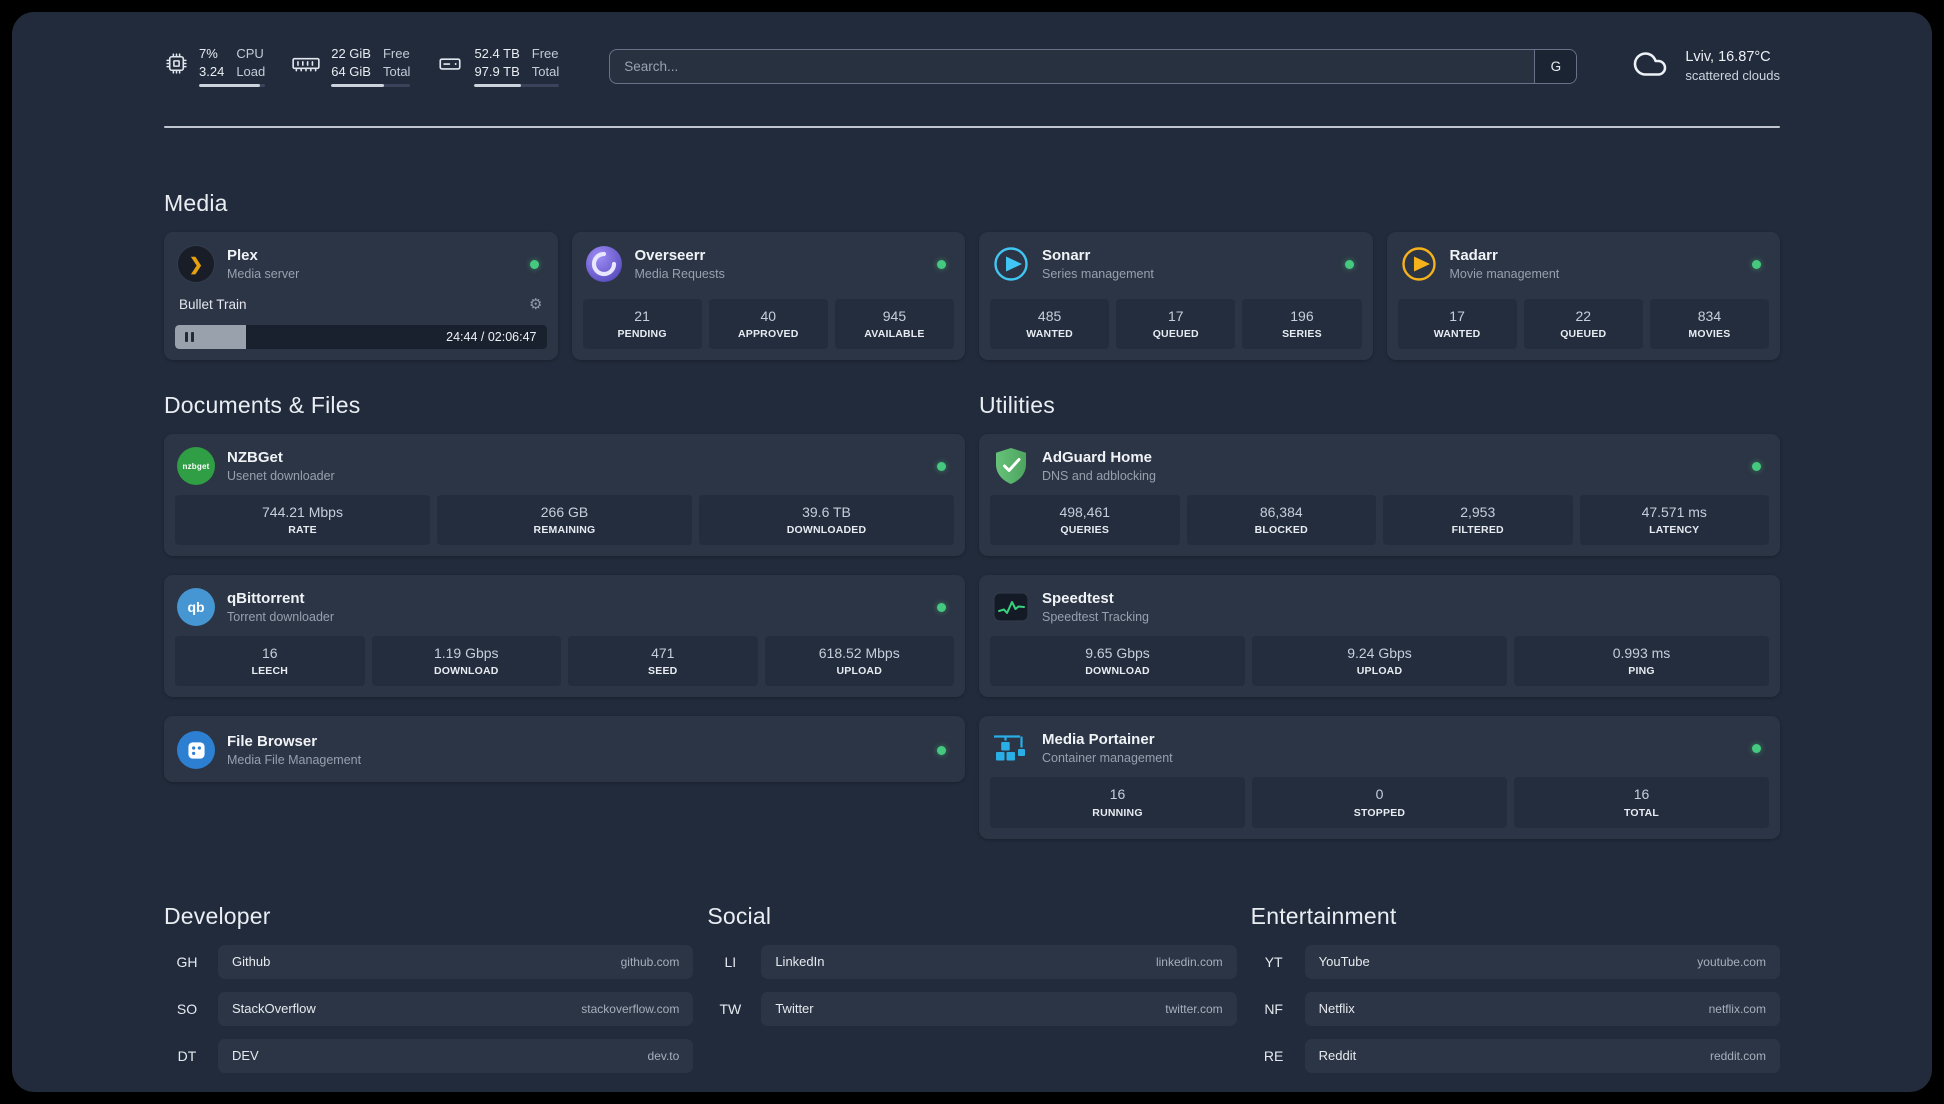 This screenshot has height=1104, width=1944. I want to click on bookmark-domain: netflix.com, so click(1737, 1008).